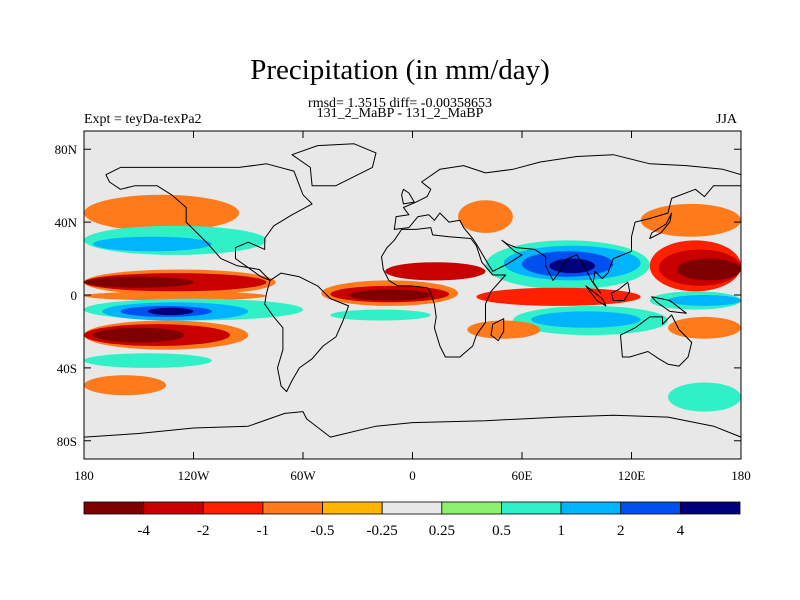 The image size is (800, 600). I want to click on sw-pacific-dry, so click(704, 327).